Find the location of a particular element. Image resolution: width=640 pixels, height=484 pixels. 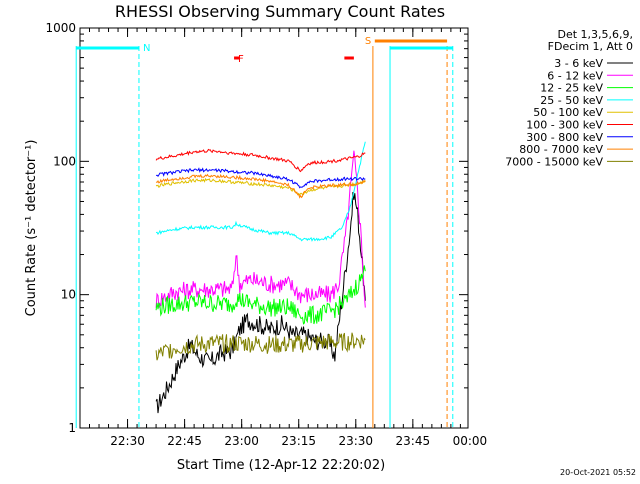

timestamp: 20-Oct-2021 05:52 is located at coordinates (598, 472).